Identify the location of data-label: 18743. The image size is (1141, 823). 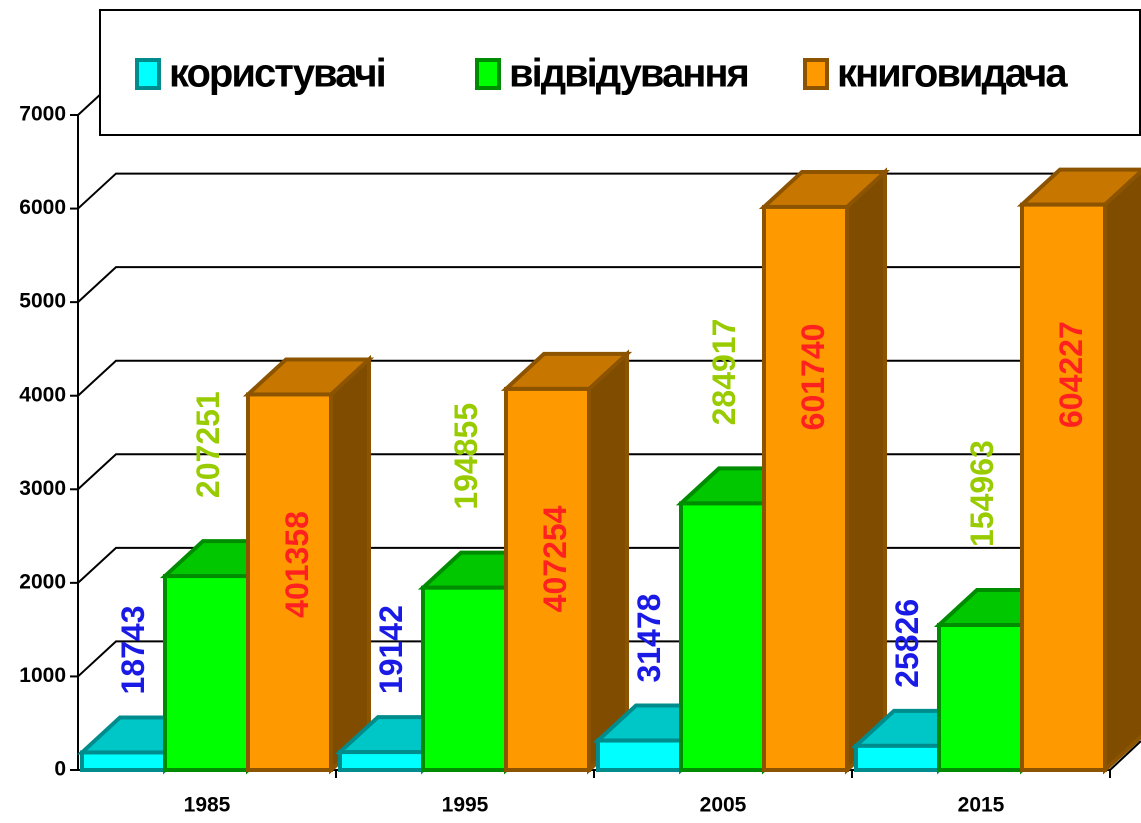
(133, 649).